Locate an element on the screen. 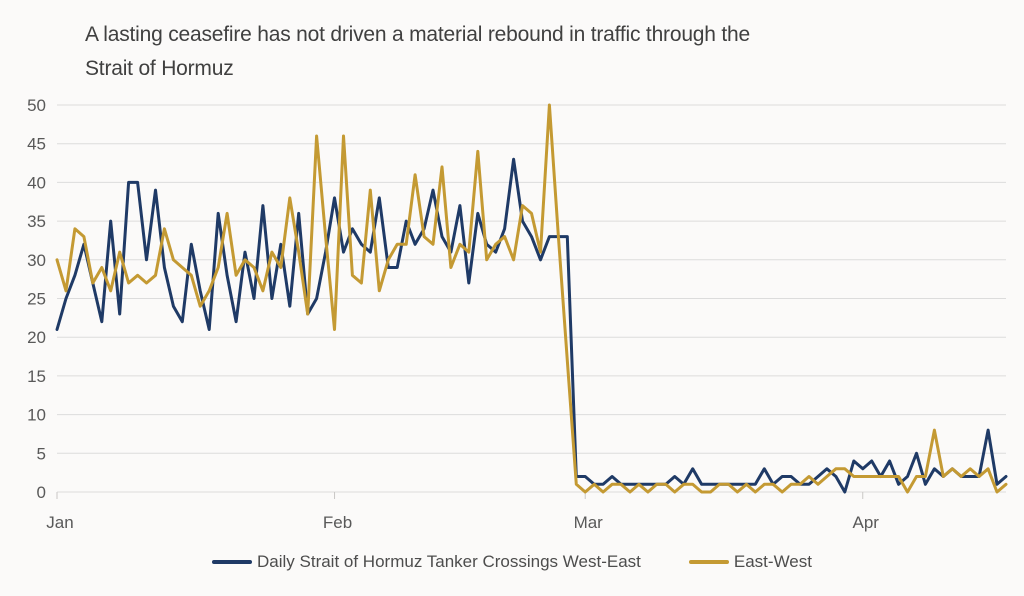  legend-label-east-west: East-West is located at coordinates (772, 561).